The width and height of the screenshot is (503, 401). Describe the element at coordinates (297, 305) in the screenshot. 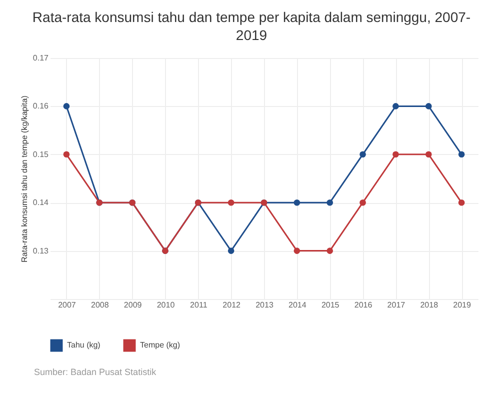

I see `x-tick-label: 2014` at that location.